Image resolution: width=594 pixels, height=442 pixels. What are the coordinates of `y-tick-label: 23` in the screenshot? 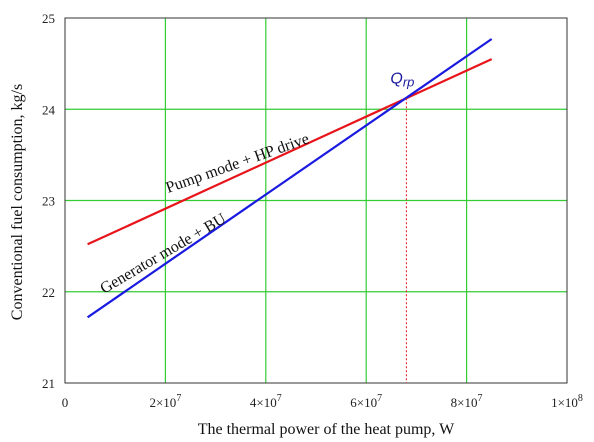 It's located at (48, 201).